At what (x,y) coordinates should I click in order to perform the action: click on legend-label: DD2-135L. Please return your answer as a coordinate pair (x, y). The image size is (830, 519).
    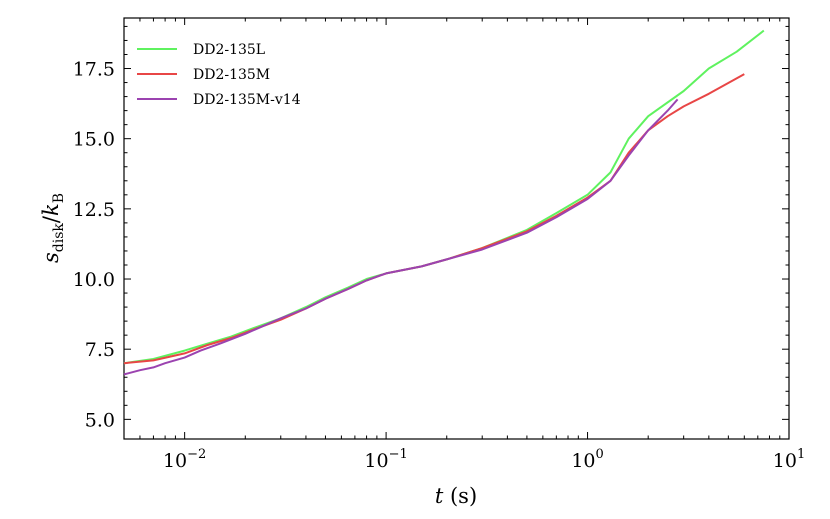
    Looking at the image, I should click on (229, 50).